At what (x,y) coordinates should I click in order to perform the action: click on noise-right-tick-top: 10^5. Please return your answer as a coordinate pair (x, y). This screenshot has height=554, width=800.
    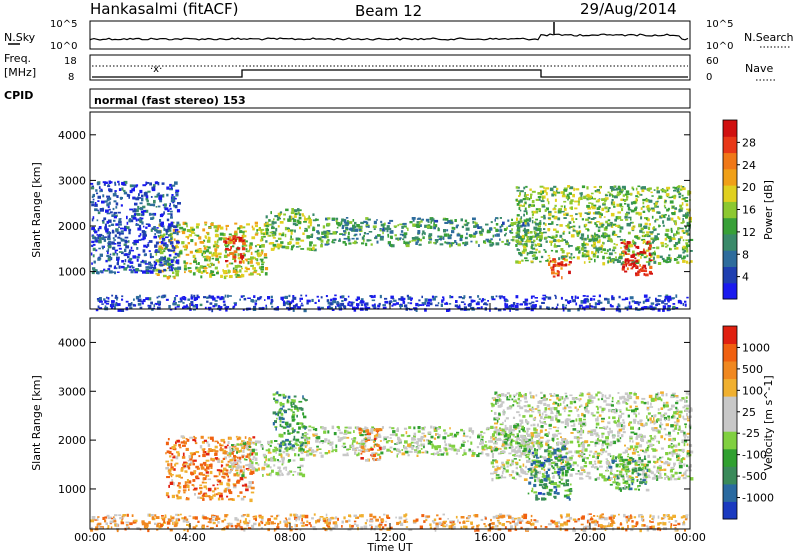
    Looking at the image, I should click on (719, 24).